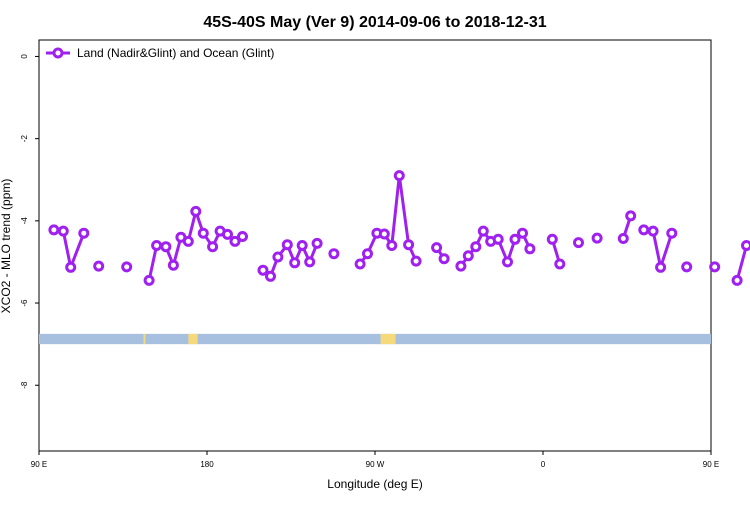 This screenshot has width=750, height=505. Describe the element at coordinates (6, 246) in the screenshot. I see `y-axis-label: XCO2 - MLO trend (ppm)` at that location.